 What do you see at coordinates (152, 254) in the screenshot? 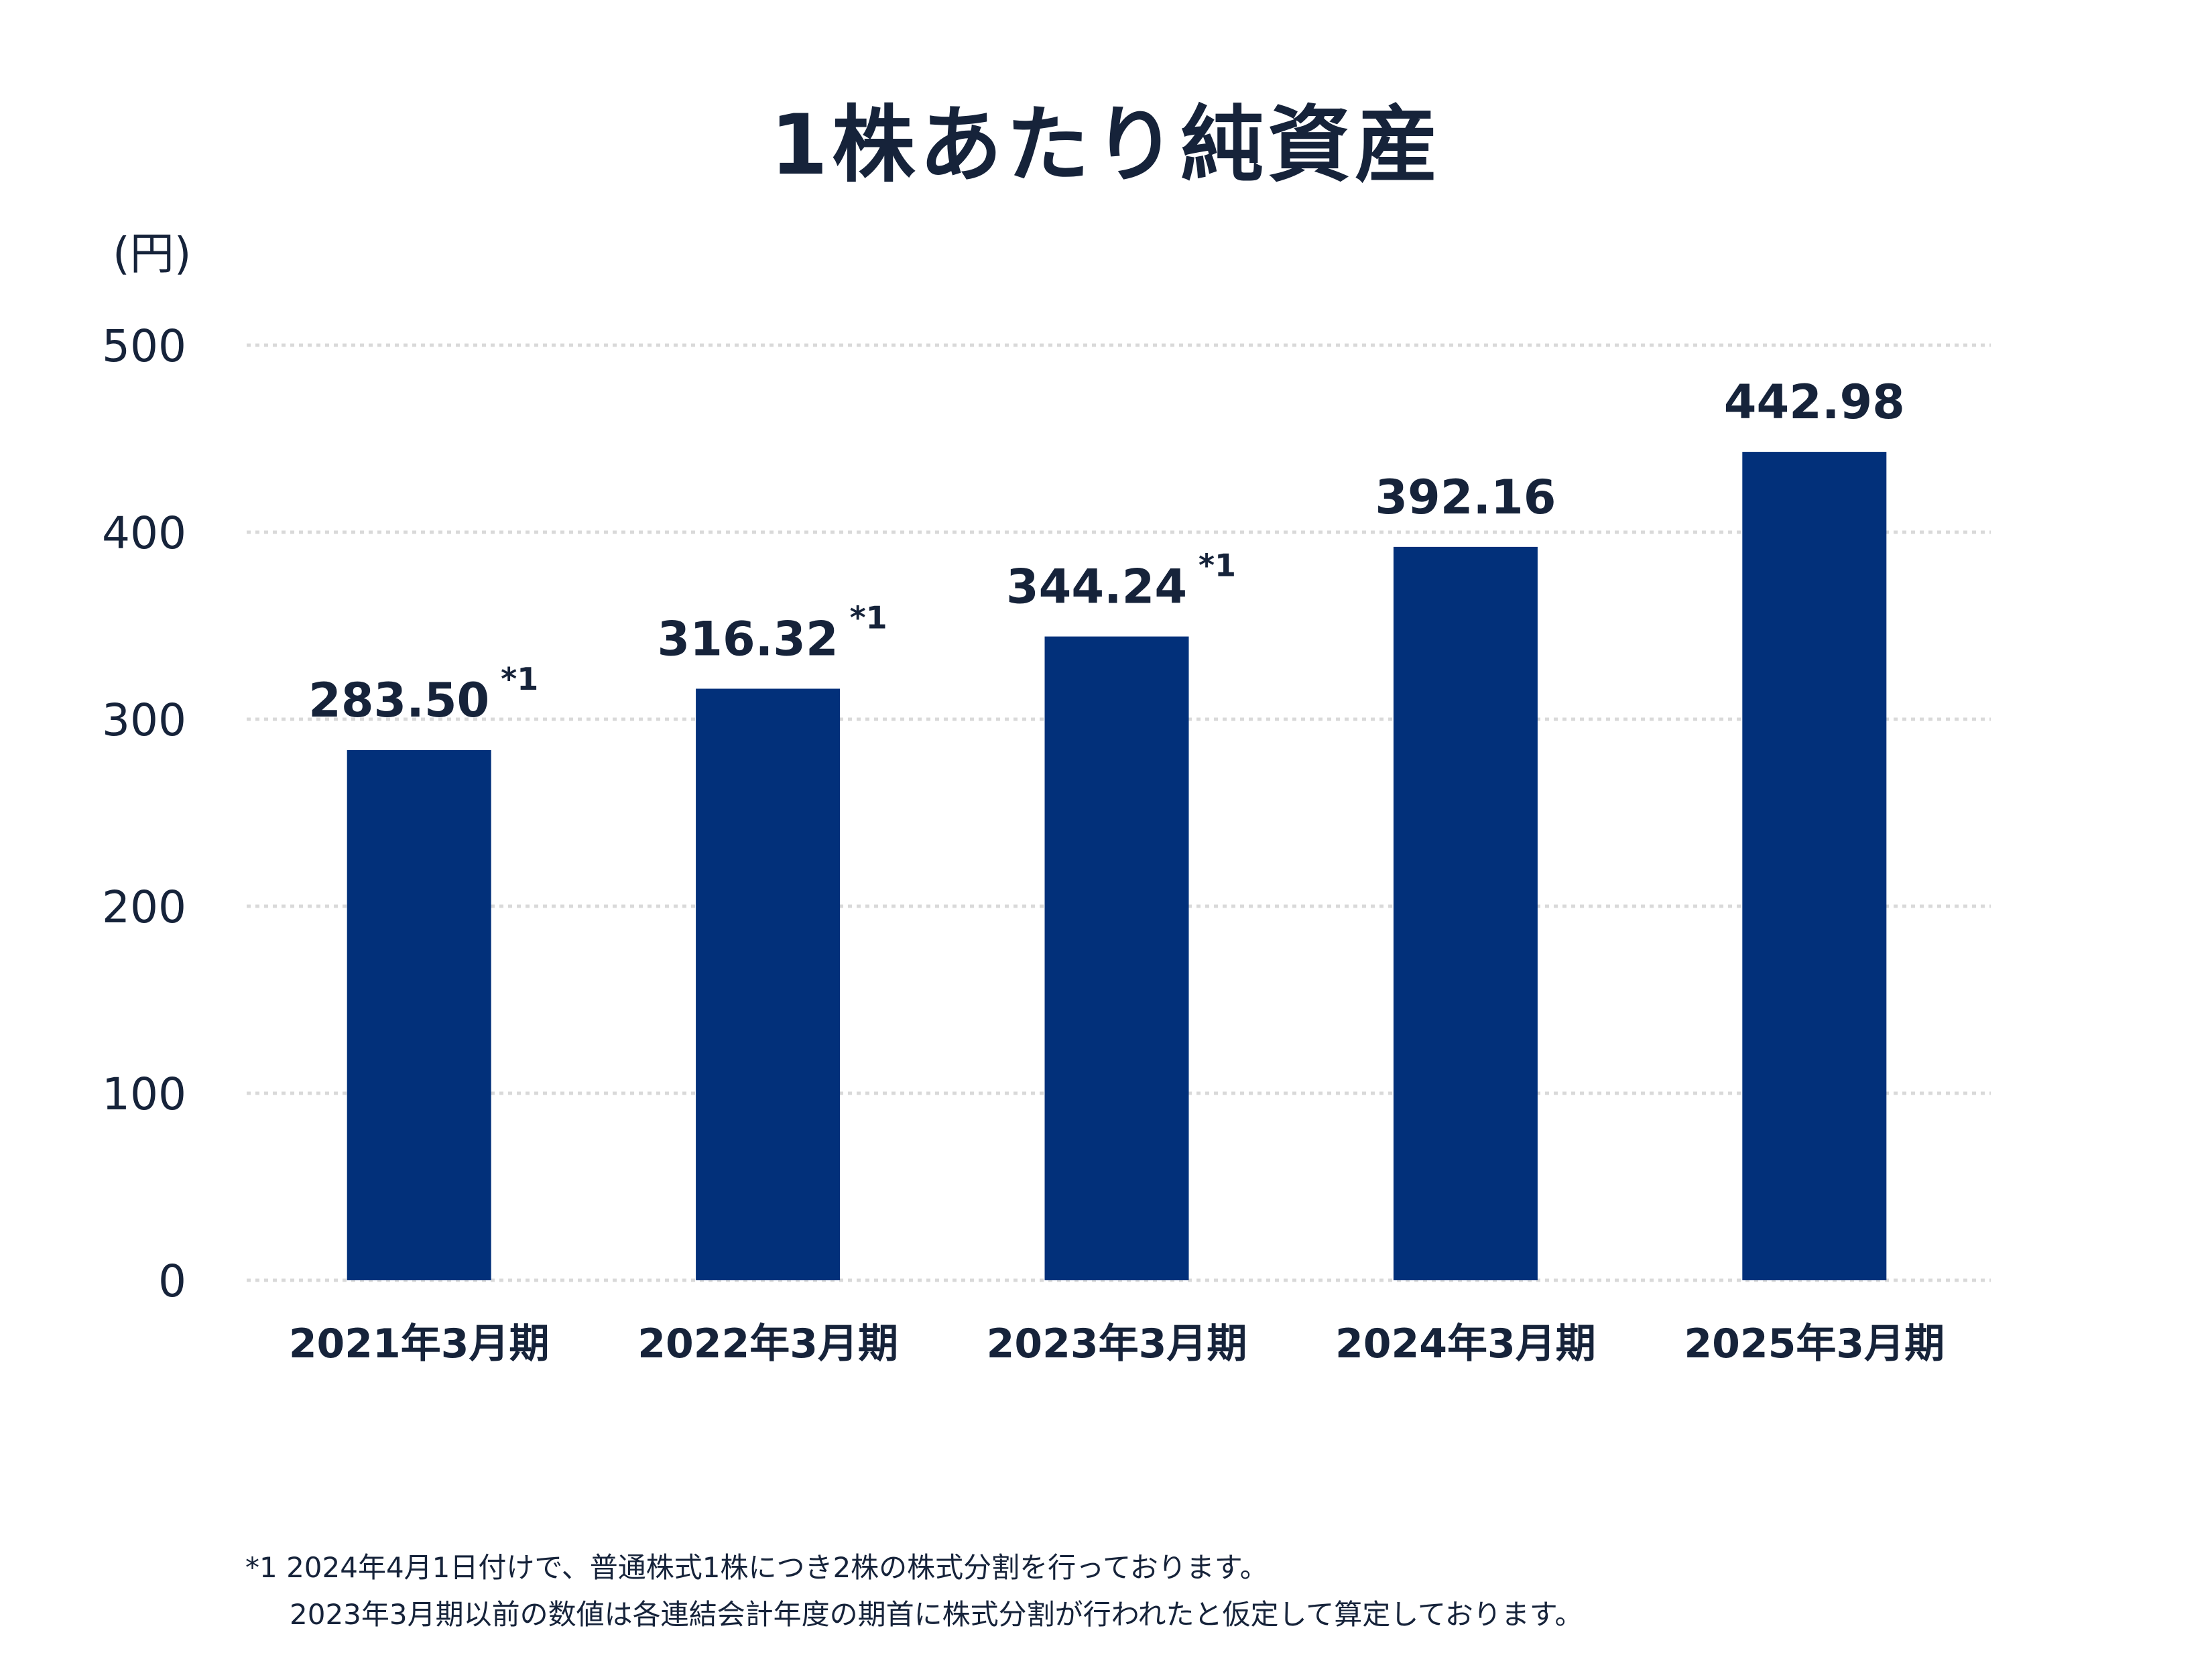
I see `y-axis-unit: (円)` at bounding box center [152, 254].